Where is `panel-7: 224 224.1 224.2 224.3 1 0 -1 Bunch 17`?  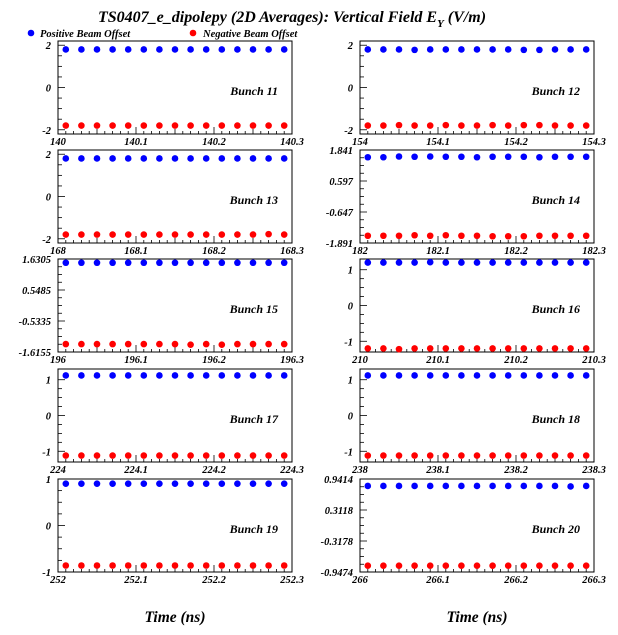
panel-7: 224 224.1 224.2 224.3 1 0 -1 Bunch 17 is located at coordinates (173, 422).